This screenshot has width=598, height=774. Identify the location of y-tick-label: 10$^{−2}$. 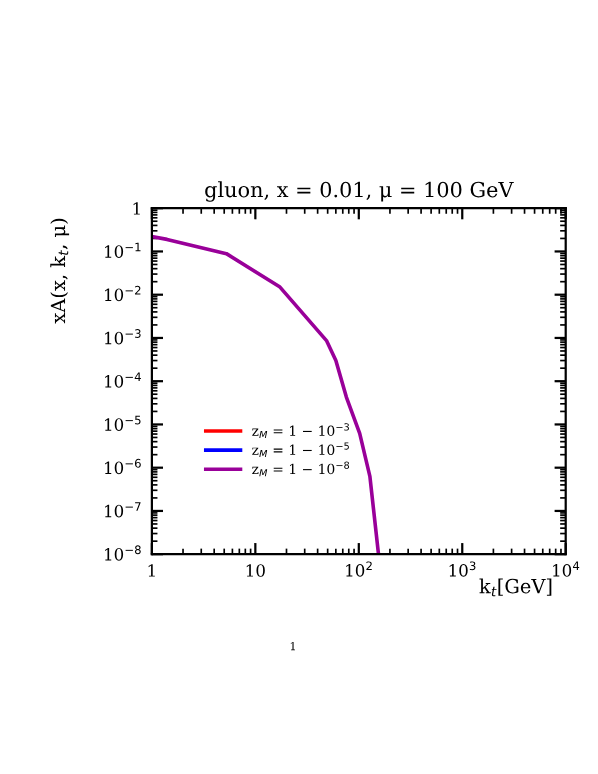
(123, 293).